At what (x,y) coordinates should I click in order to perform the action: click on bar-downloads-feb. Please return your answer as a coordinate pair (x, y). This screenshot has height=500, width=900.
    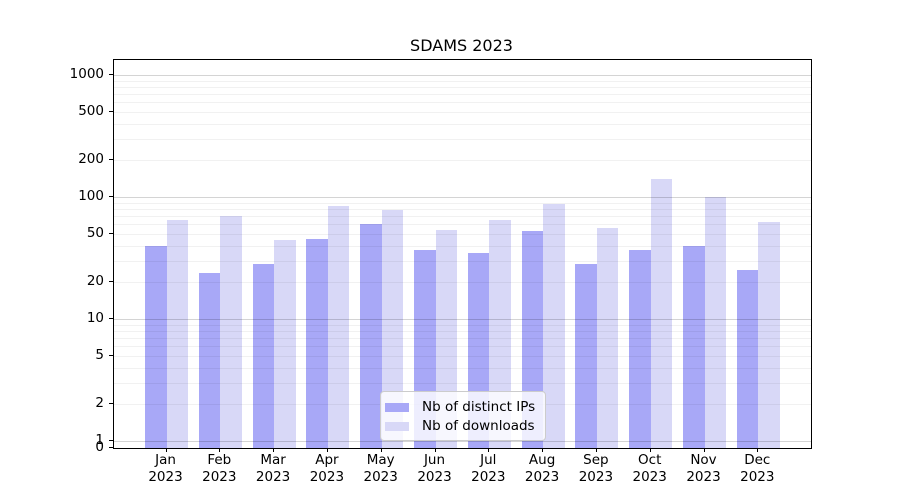
    Looking at the image, I should click on (231, 331).